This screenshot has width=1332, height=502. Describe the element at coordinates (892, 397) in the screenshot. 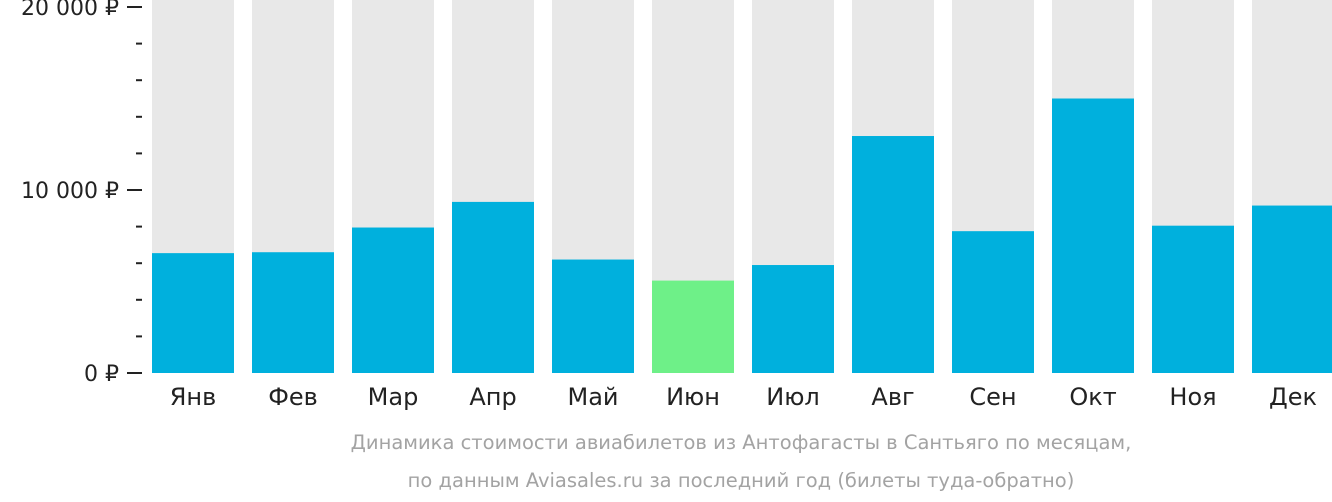

I see `x-tick-label: Авг` at that location.